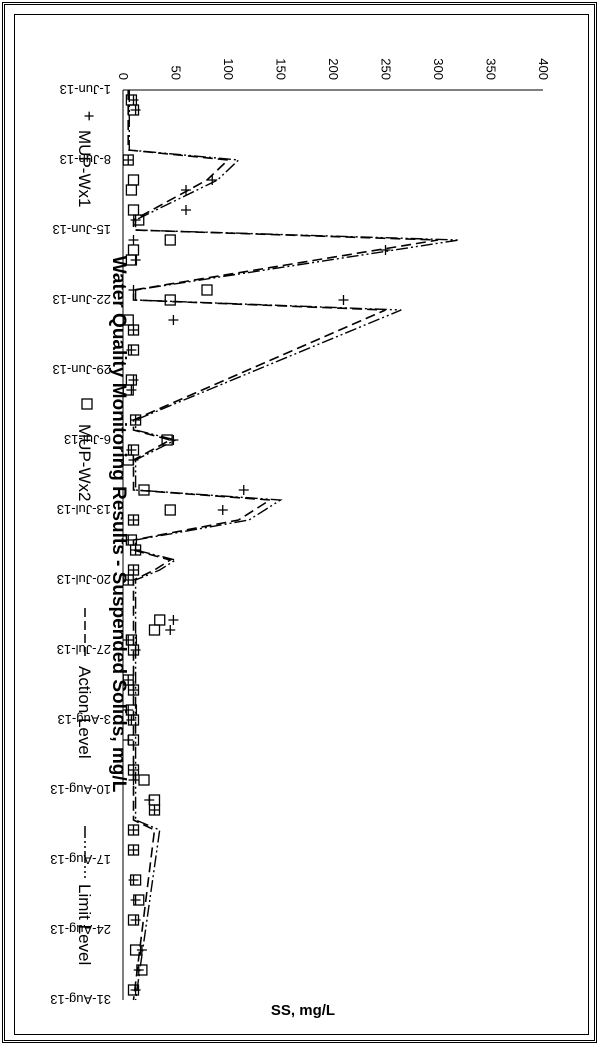  Describe the element at coordinates (123, 76) in the screenshot. I see `y-tick-label: 0` at that location.